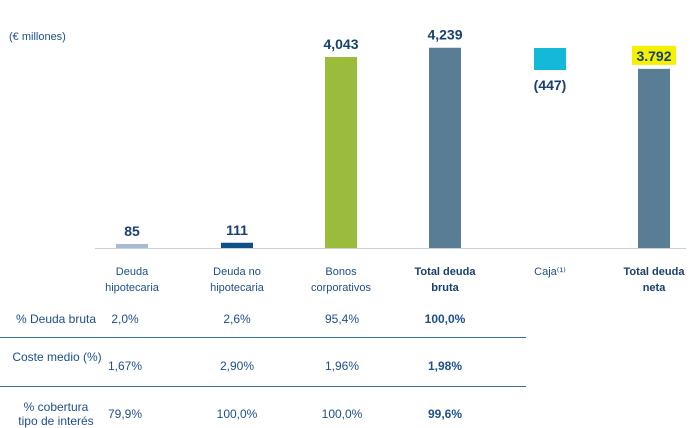 This screenshot has height=428, width=690. What do you see at coordinates (445, 319) in the screenshot?
I see `cell-total-deuda-bruta: 100,0%` at bounding box center [445, 319].